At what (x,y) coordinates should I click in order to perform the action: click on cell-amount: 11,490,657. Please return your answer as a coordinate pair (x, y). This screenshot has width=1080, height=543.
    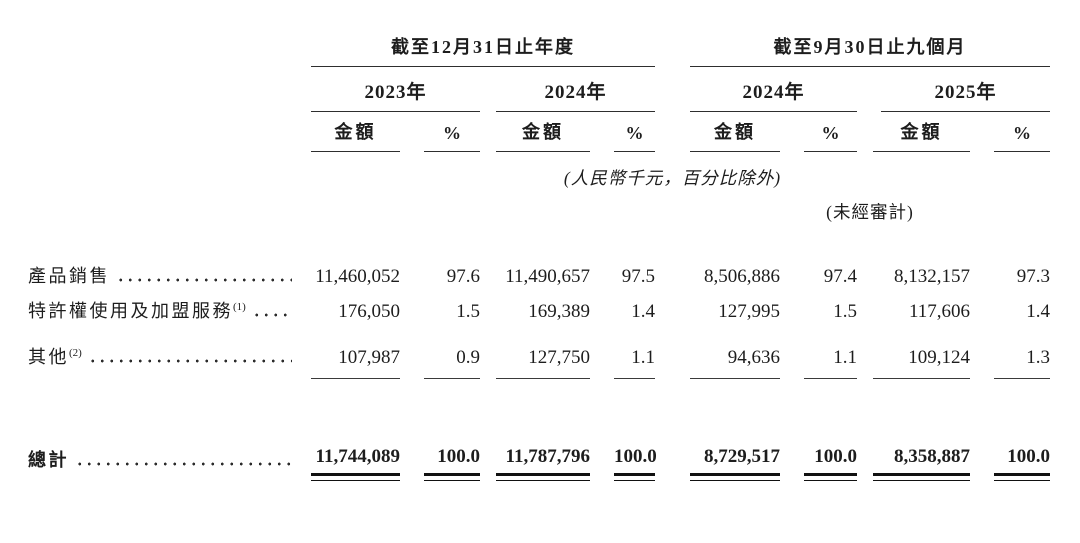
    Looking at the image, I should click on (547, 276).